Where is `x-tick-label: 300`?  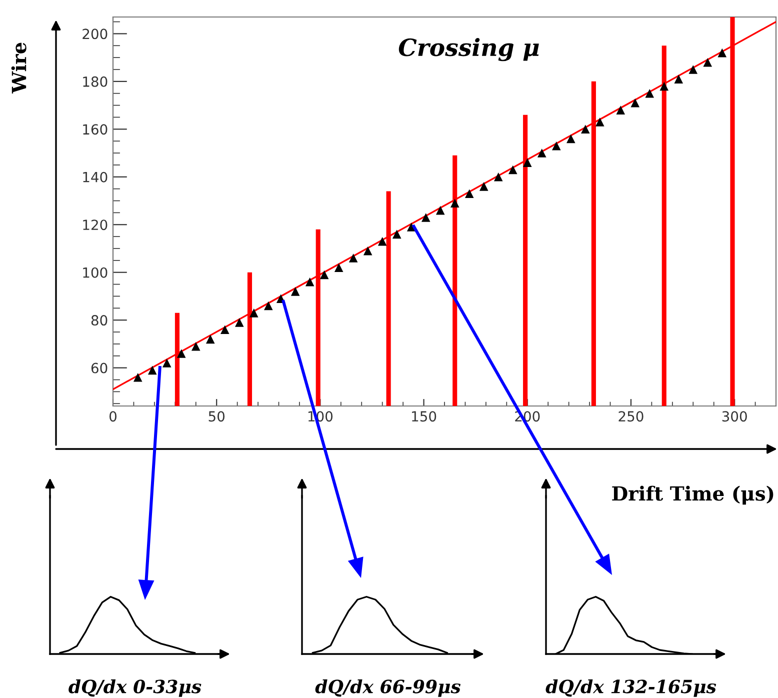 x-tick-label: 300 is located at coordinates (734, 416).